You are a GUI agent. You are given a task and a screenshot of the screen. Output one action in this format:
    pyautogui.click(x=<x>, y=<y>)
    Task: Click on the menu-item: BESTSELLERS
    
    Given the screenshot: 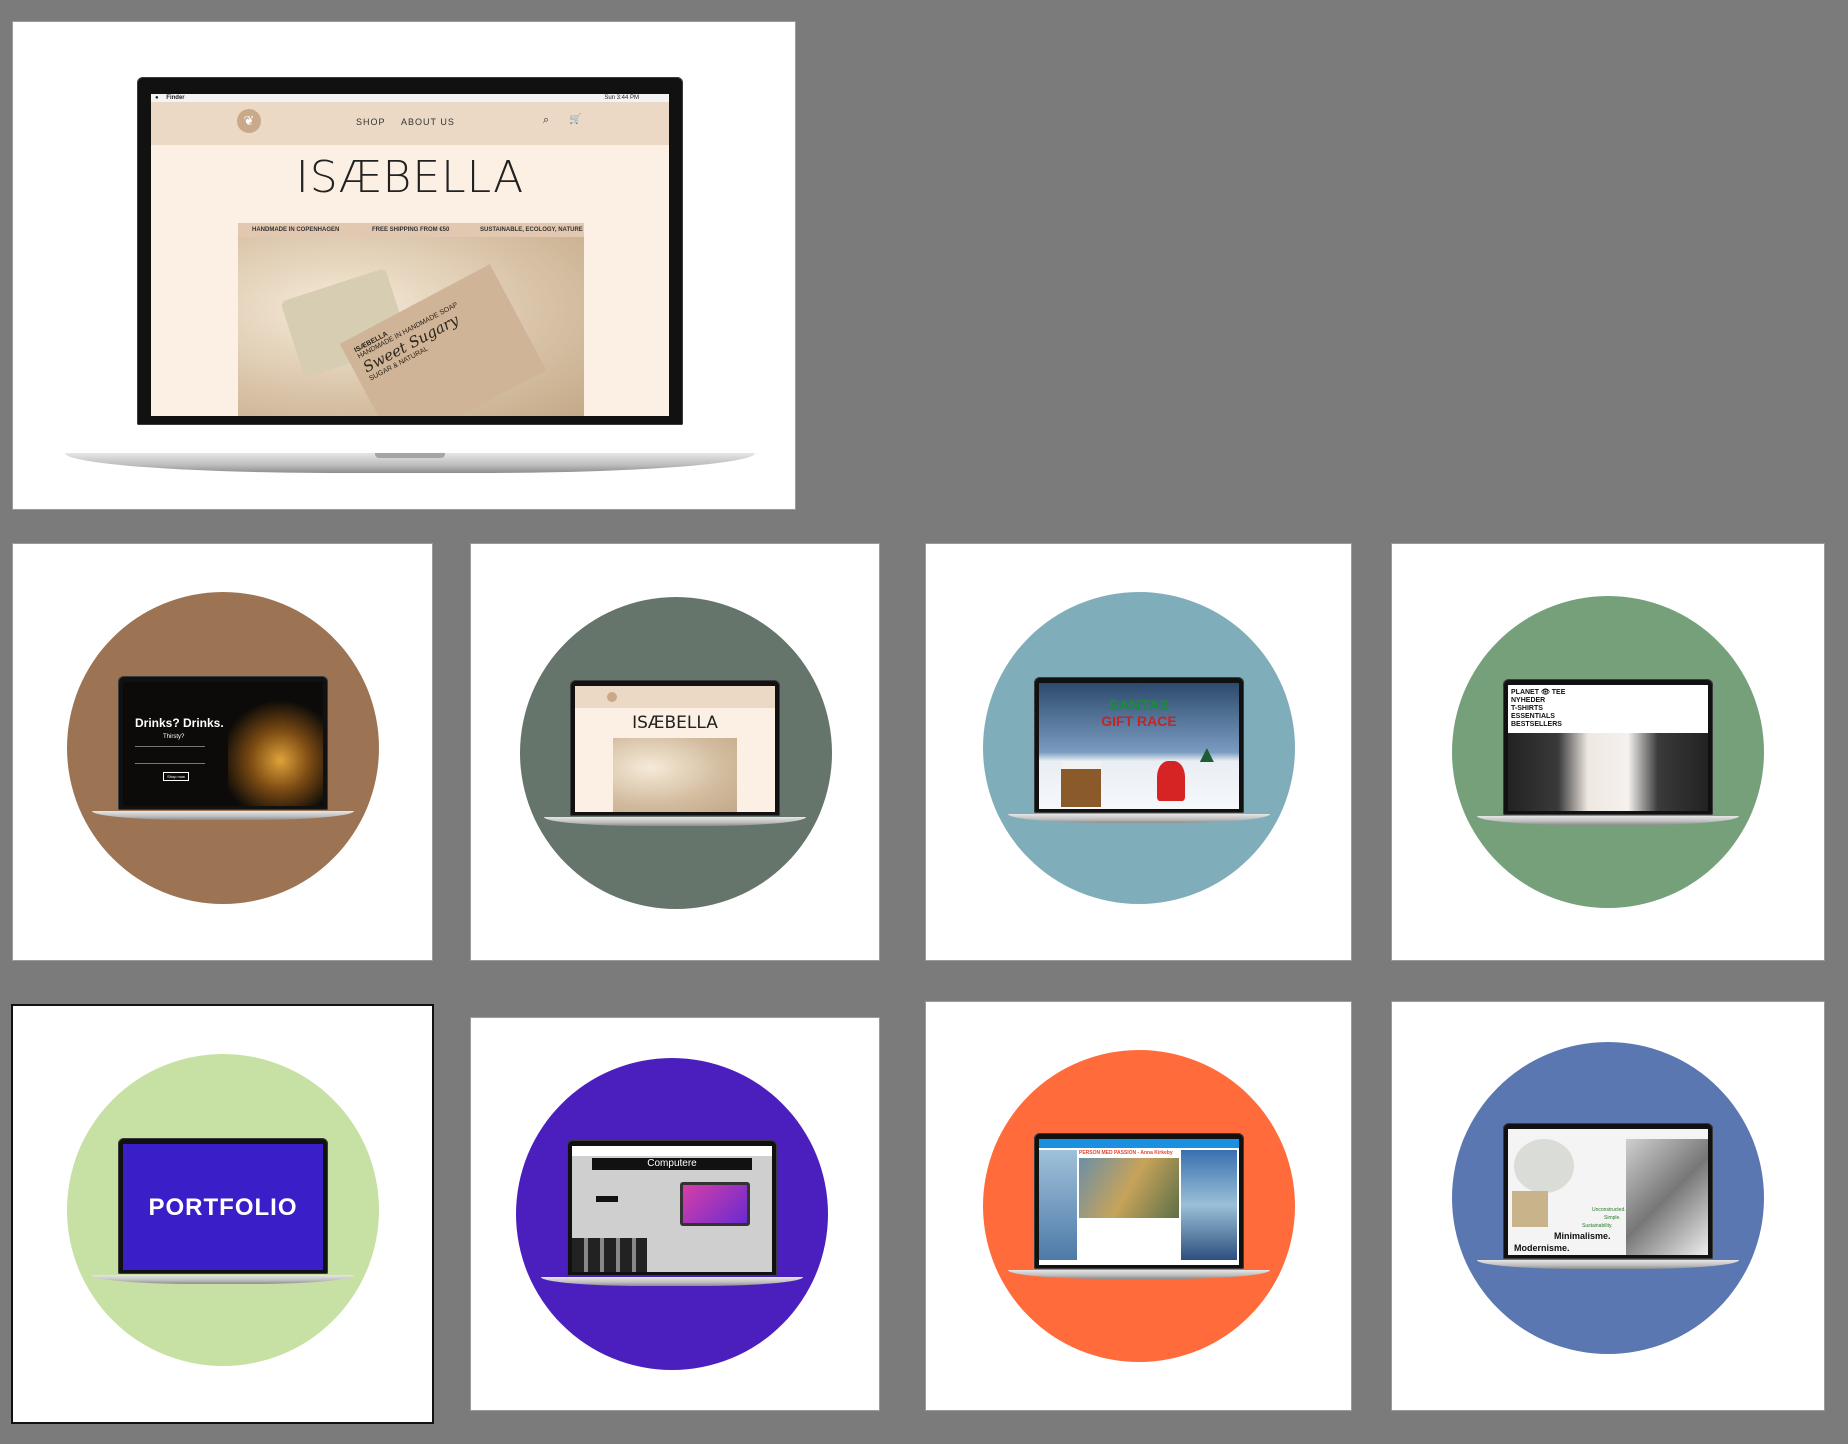 What is the action you would take?
    pyautogui.click(x=1536, y=724)
    